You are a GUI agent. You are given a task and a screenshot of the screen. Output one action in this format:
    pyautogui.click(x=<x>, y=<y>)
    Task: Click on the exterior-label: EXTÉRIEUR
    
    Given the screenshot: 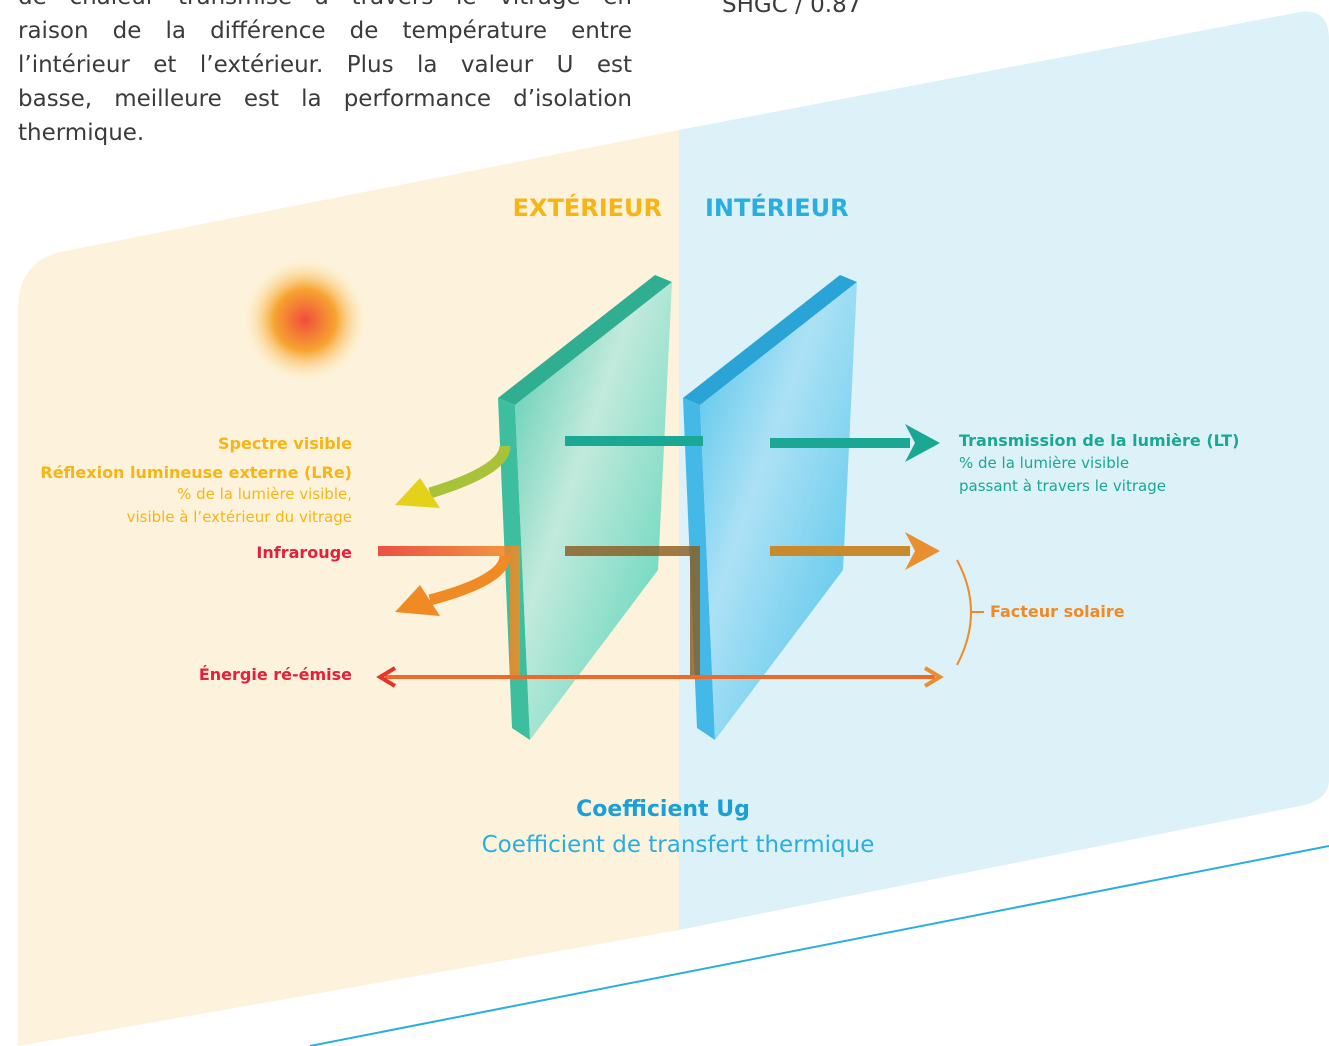 What is the action you would take?
    pyautogui.click(x=587, y=207)
    